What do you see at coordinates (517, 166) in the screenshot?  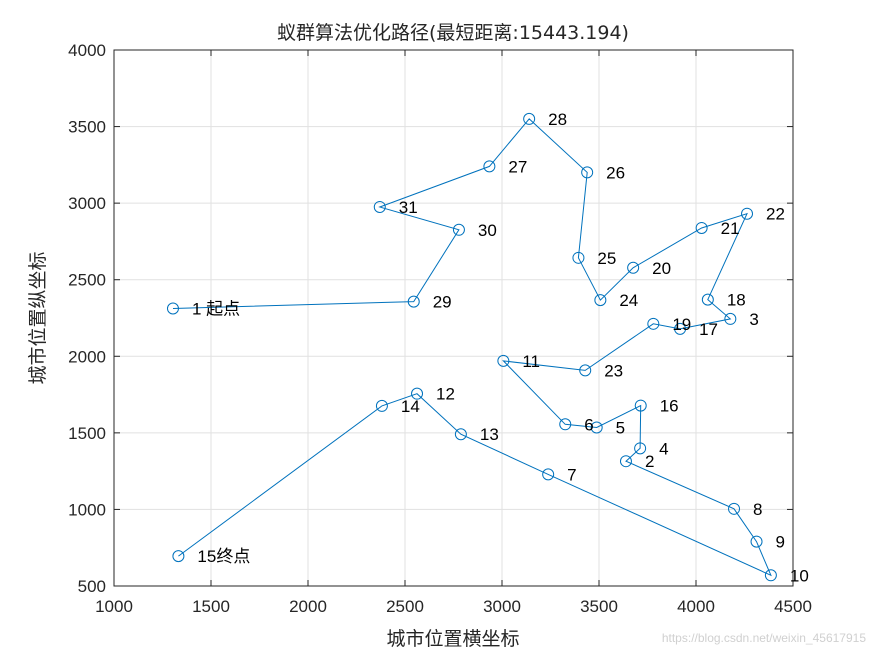 I see `city-label: 27` at bounding box center [517, 166].